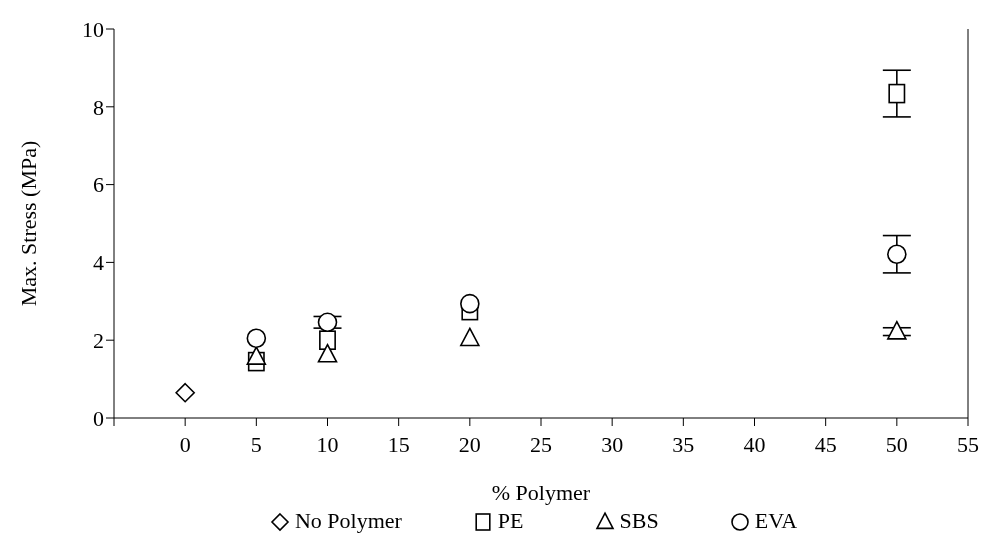 The image size is (1001, 544). What do you see at coordinates (98, 185) in the screenshot?
I see `y-tick-label: 6` at bounding box center [98, 185].